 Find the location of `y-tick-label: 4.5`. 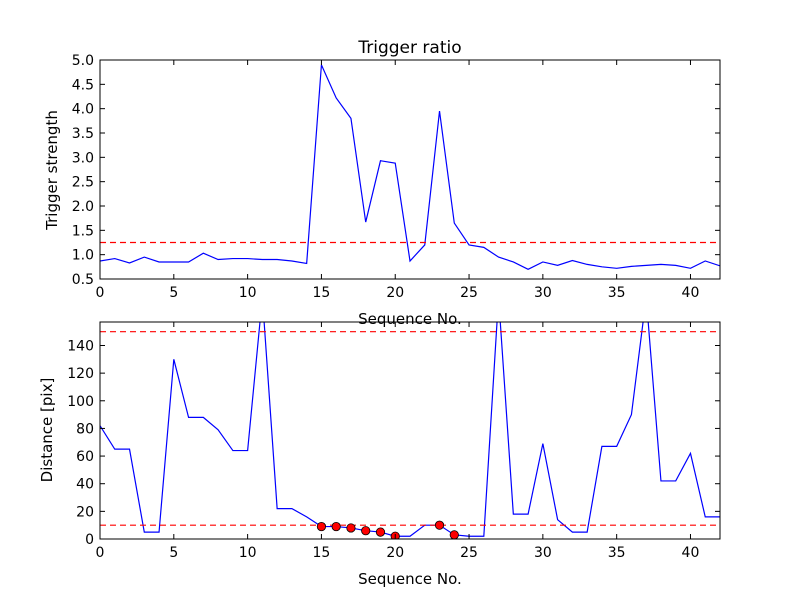

y-tick-label: 4.5 is located at coordinates (83, 85).